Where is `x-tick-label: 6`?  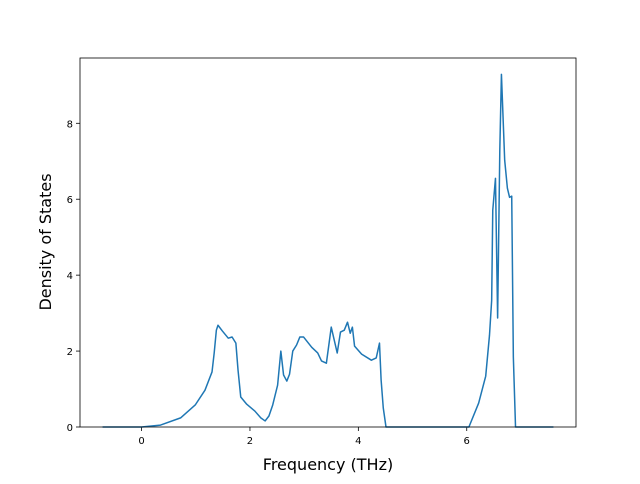 x-tick-label: 6 is located at coordinates (467, 441).